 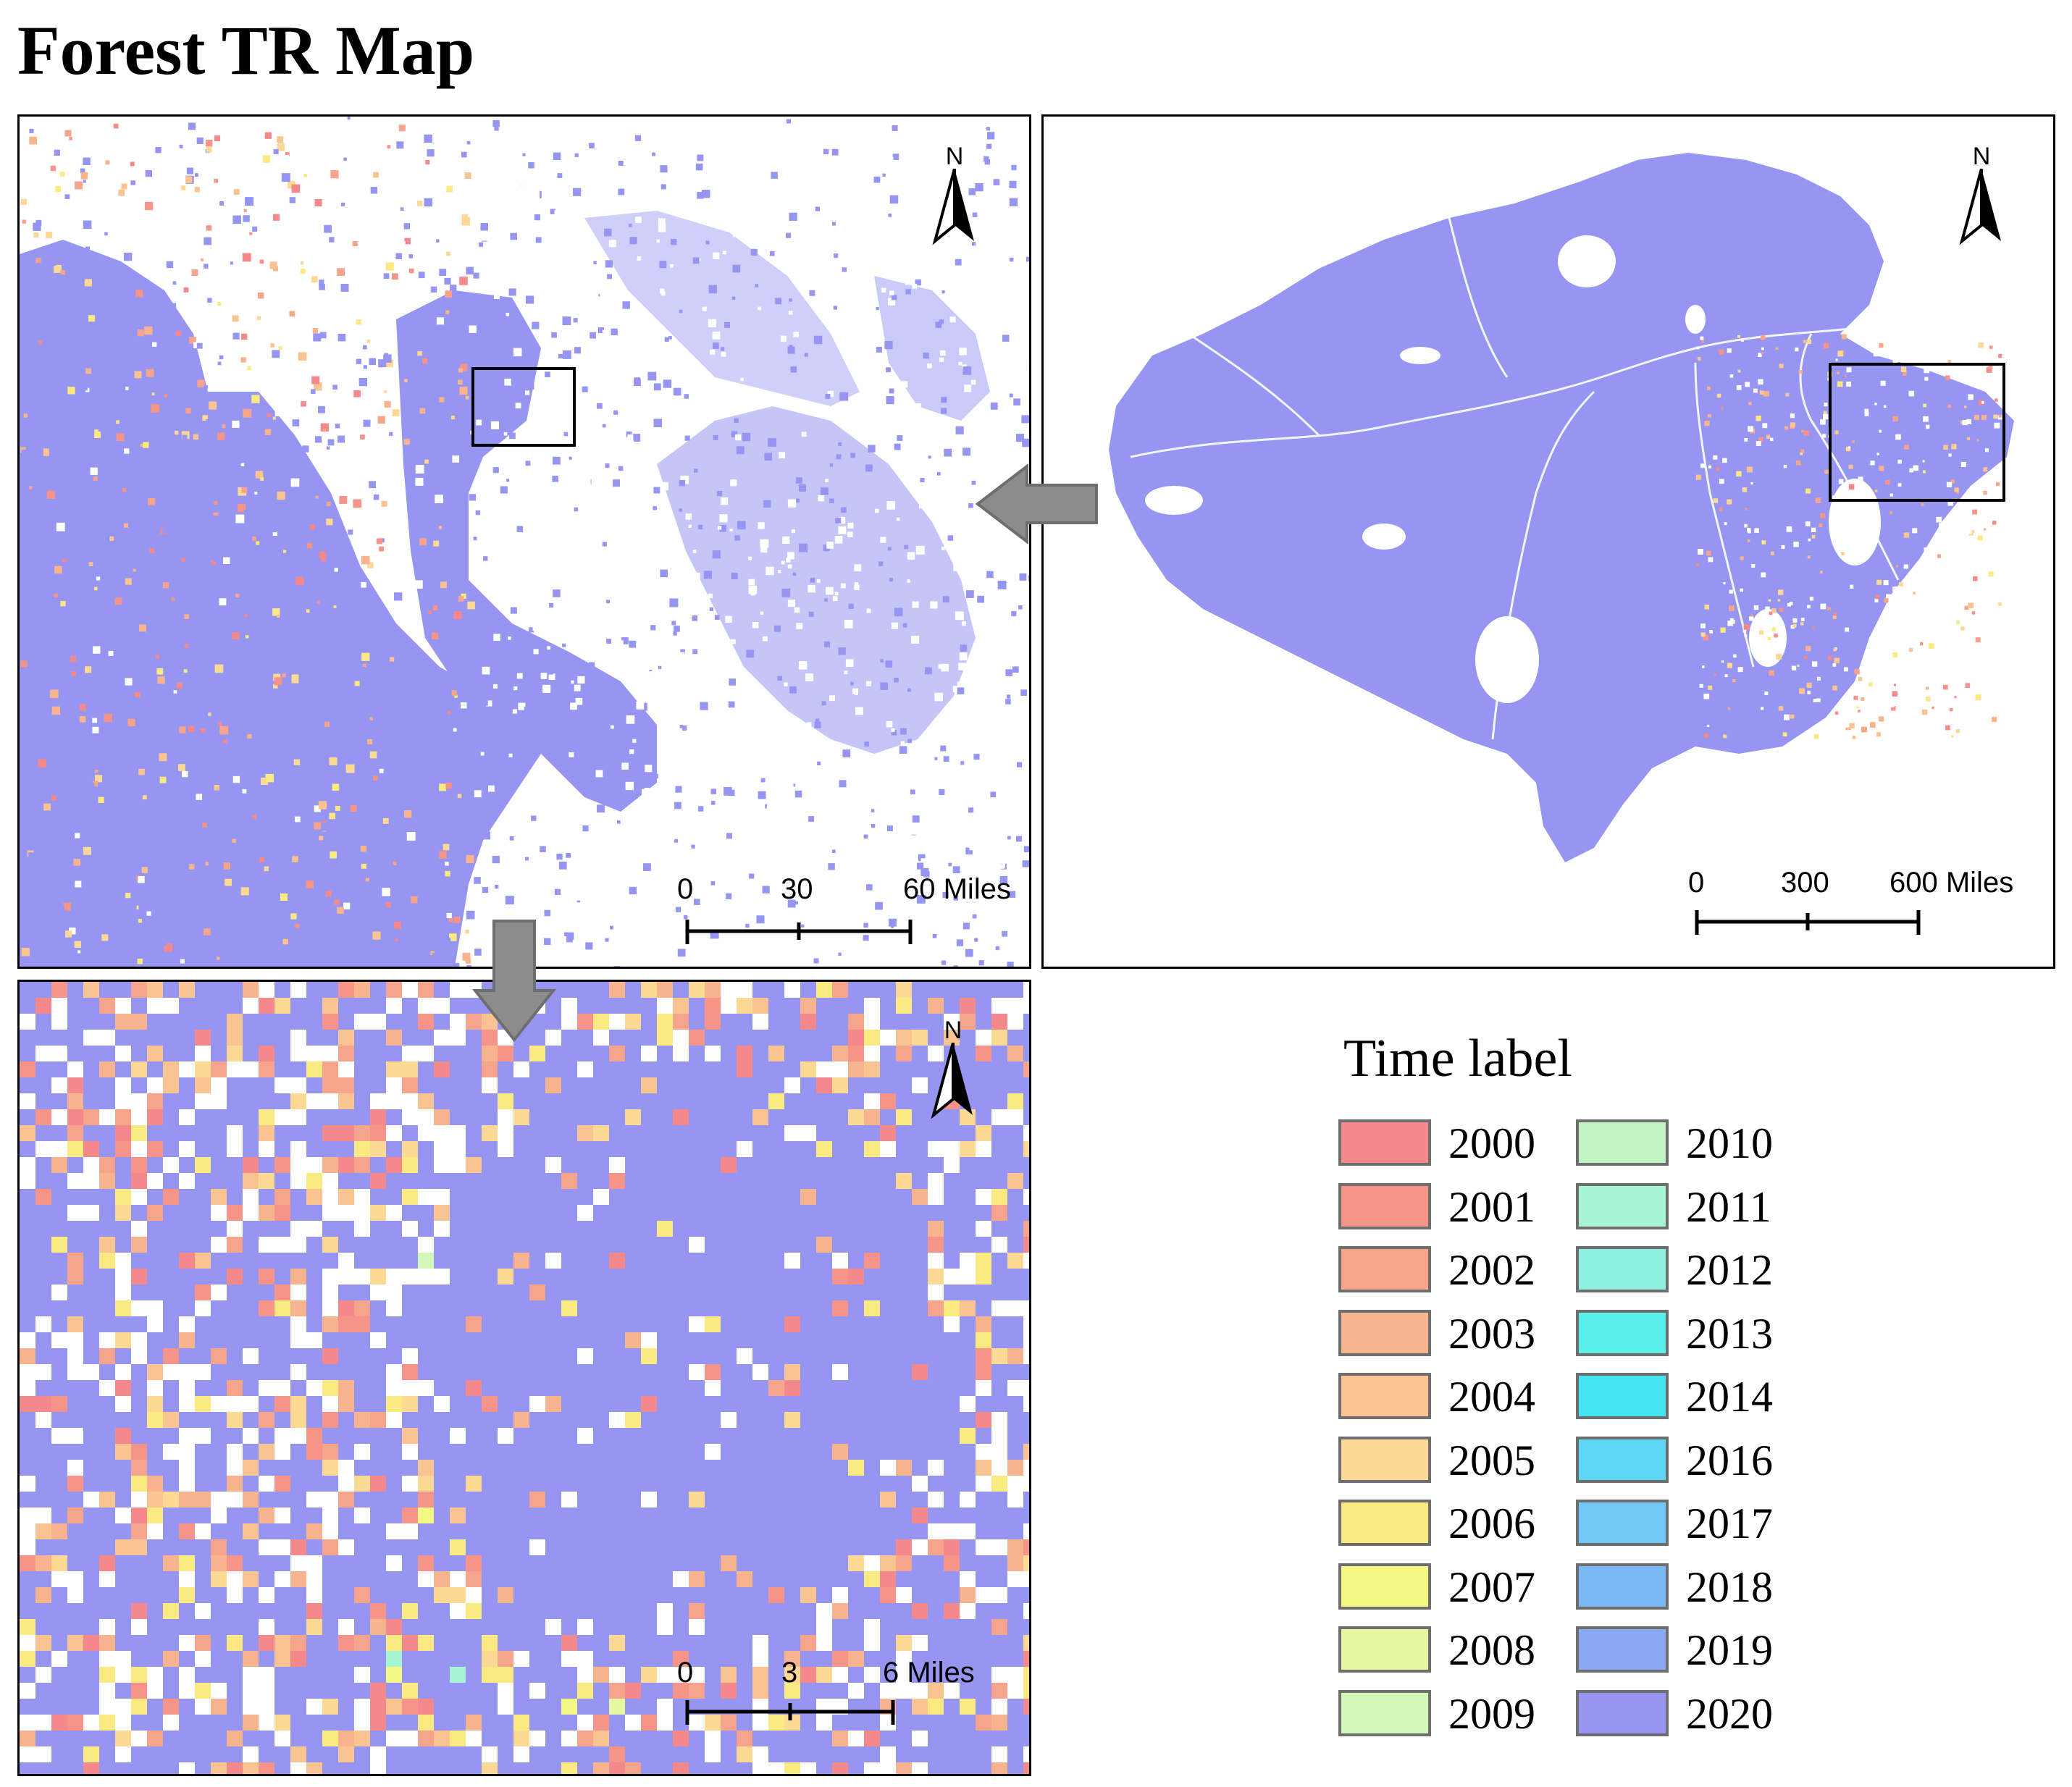 What do you see at coordinates (1982, 194) in the screenshot?
I see `north-arrow: N` at bounding box center [1982, 194].